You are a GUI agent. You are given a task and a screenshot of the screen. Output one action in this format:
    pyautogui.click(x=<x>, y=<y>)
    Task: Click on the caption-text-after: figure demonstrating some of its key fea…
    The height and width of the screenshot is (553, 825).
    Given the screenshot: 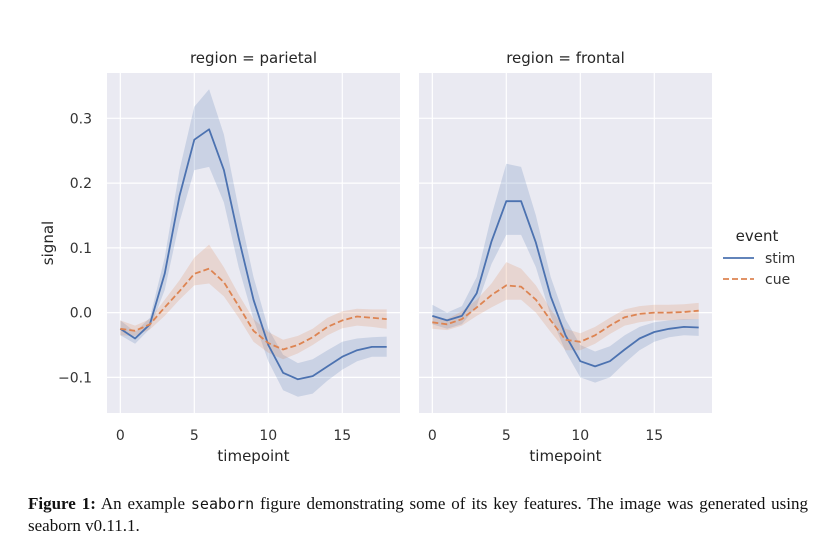 What is the action you would take?
    pyautogui.click(x=418, y=514)
    